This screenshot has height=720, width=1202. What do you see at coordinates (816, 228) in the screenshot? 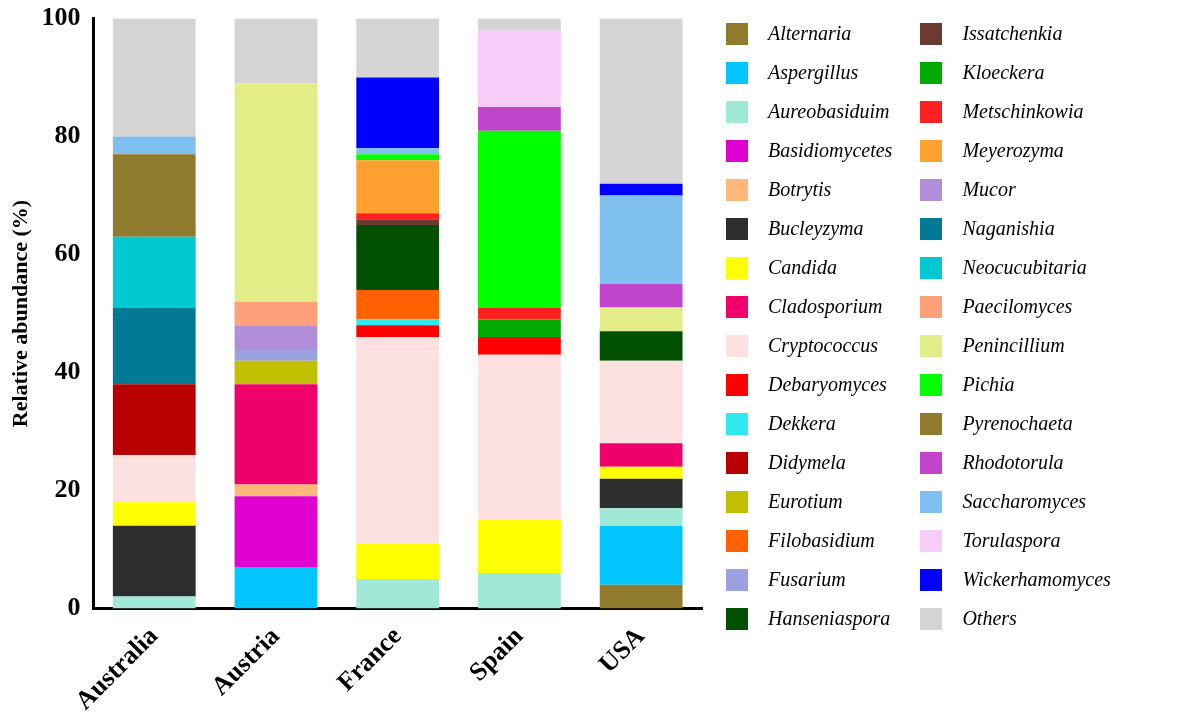
I see `legend-label: Bucleyzyma` at bounding box center [816, 228].